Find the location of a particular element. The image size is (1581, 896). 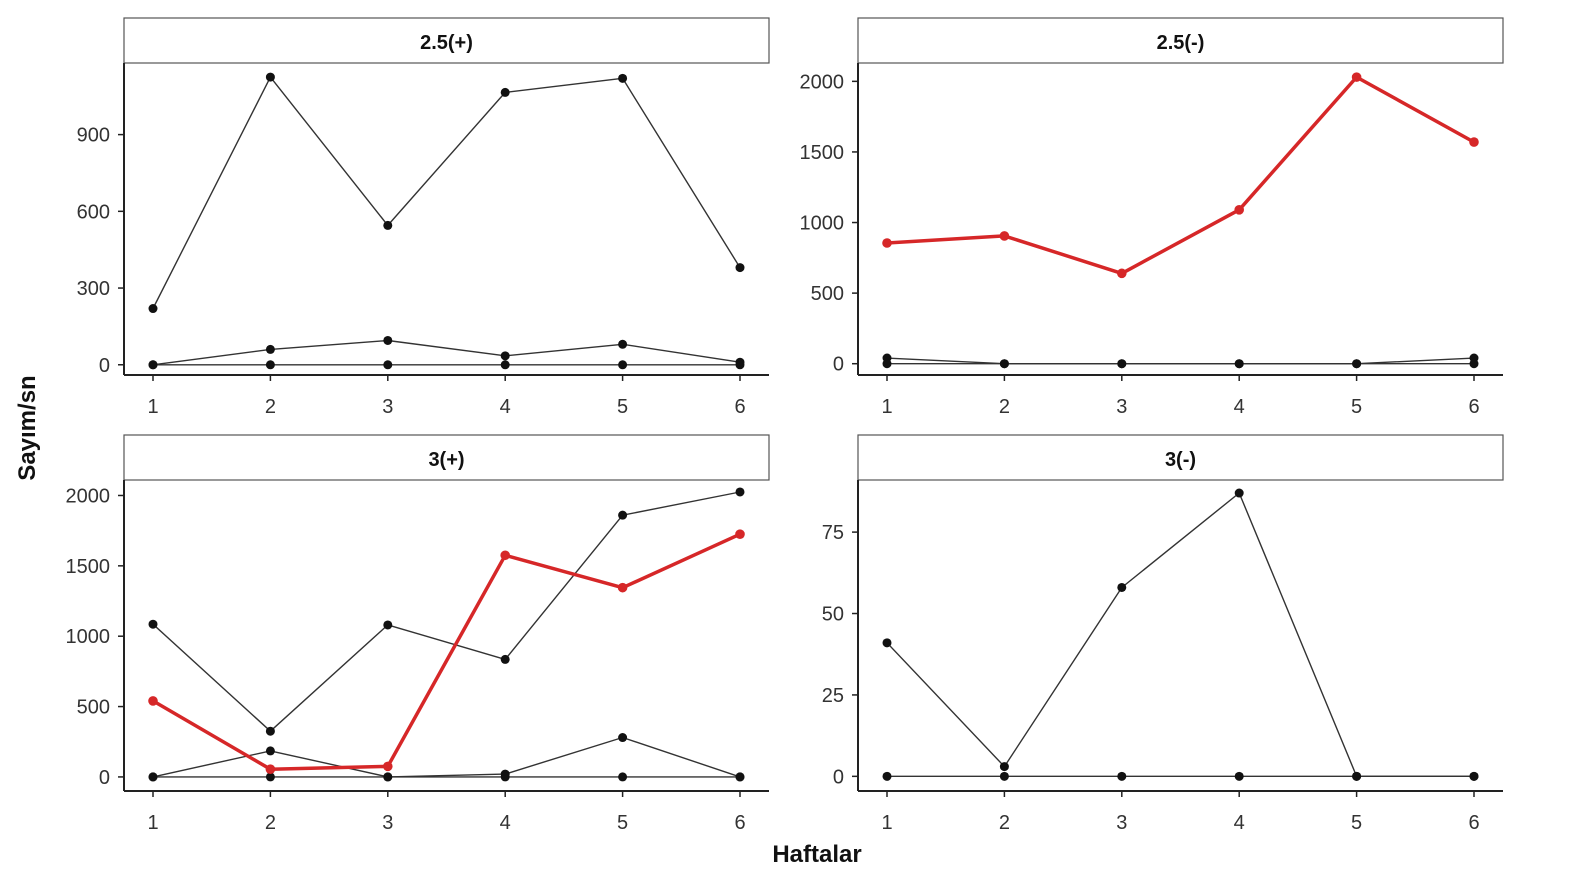

y-tick-label: 75 is located at coordinates (833, 533).